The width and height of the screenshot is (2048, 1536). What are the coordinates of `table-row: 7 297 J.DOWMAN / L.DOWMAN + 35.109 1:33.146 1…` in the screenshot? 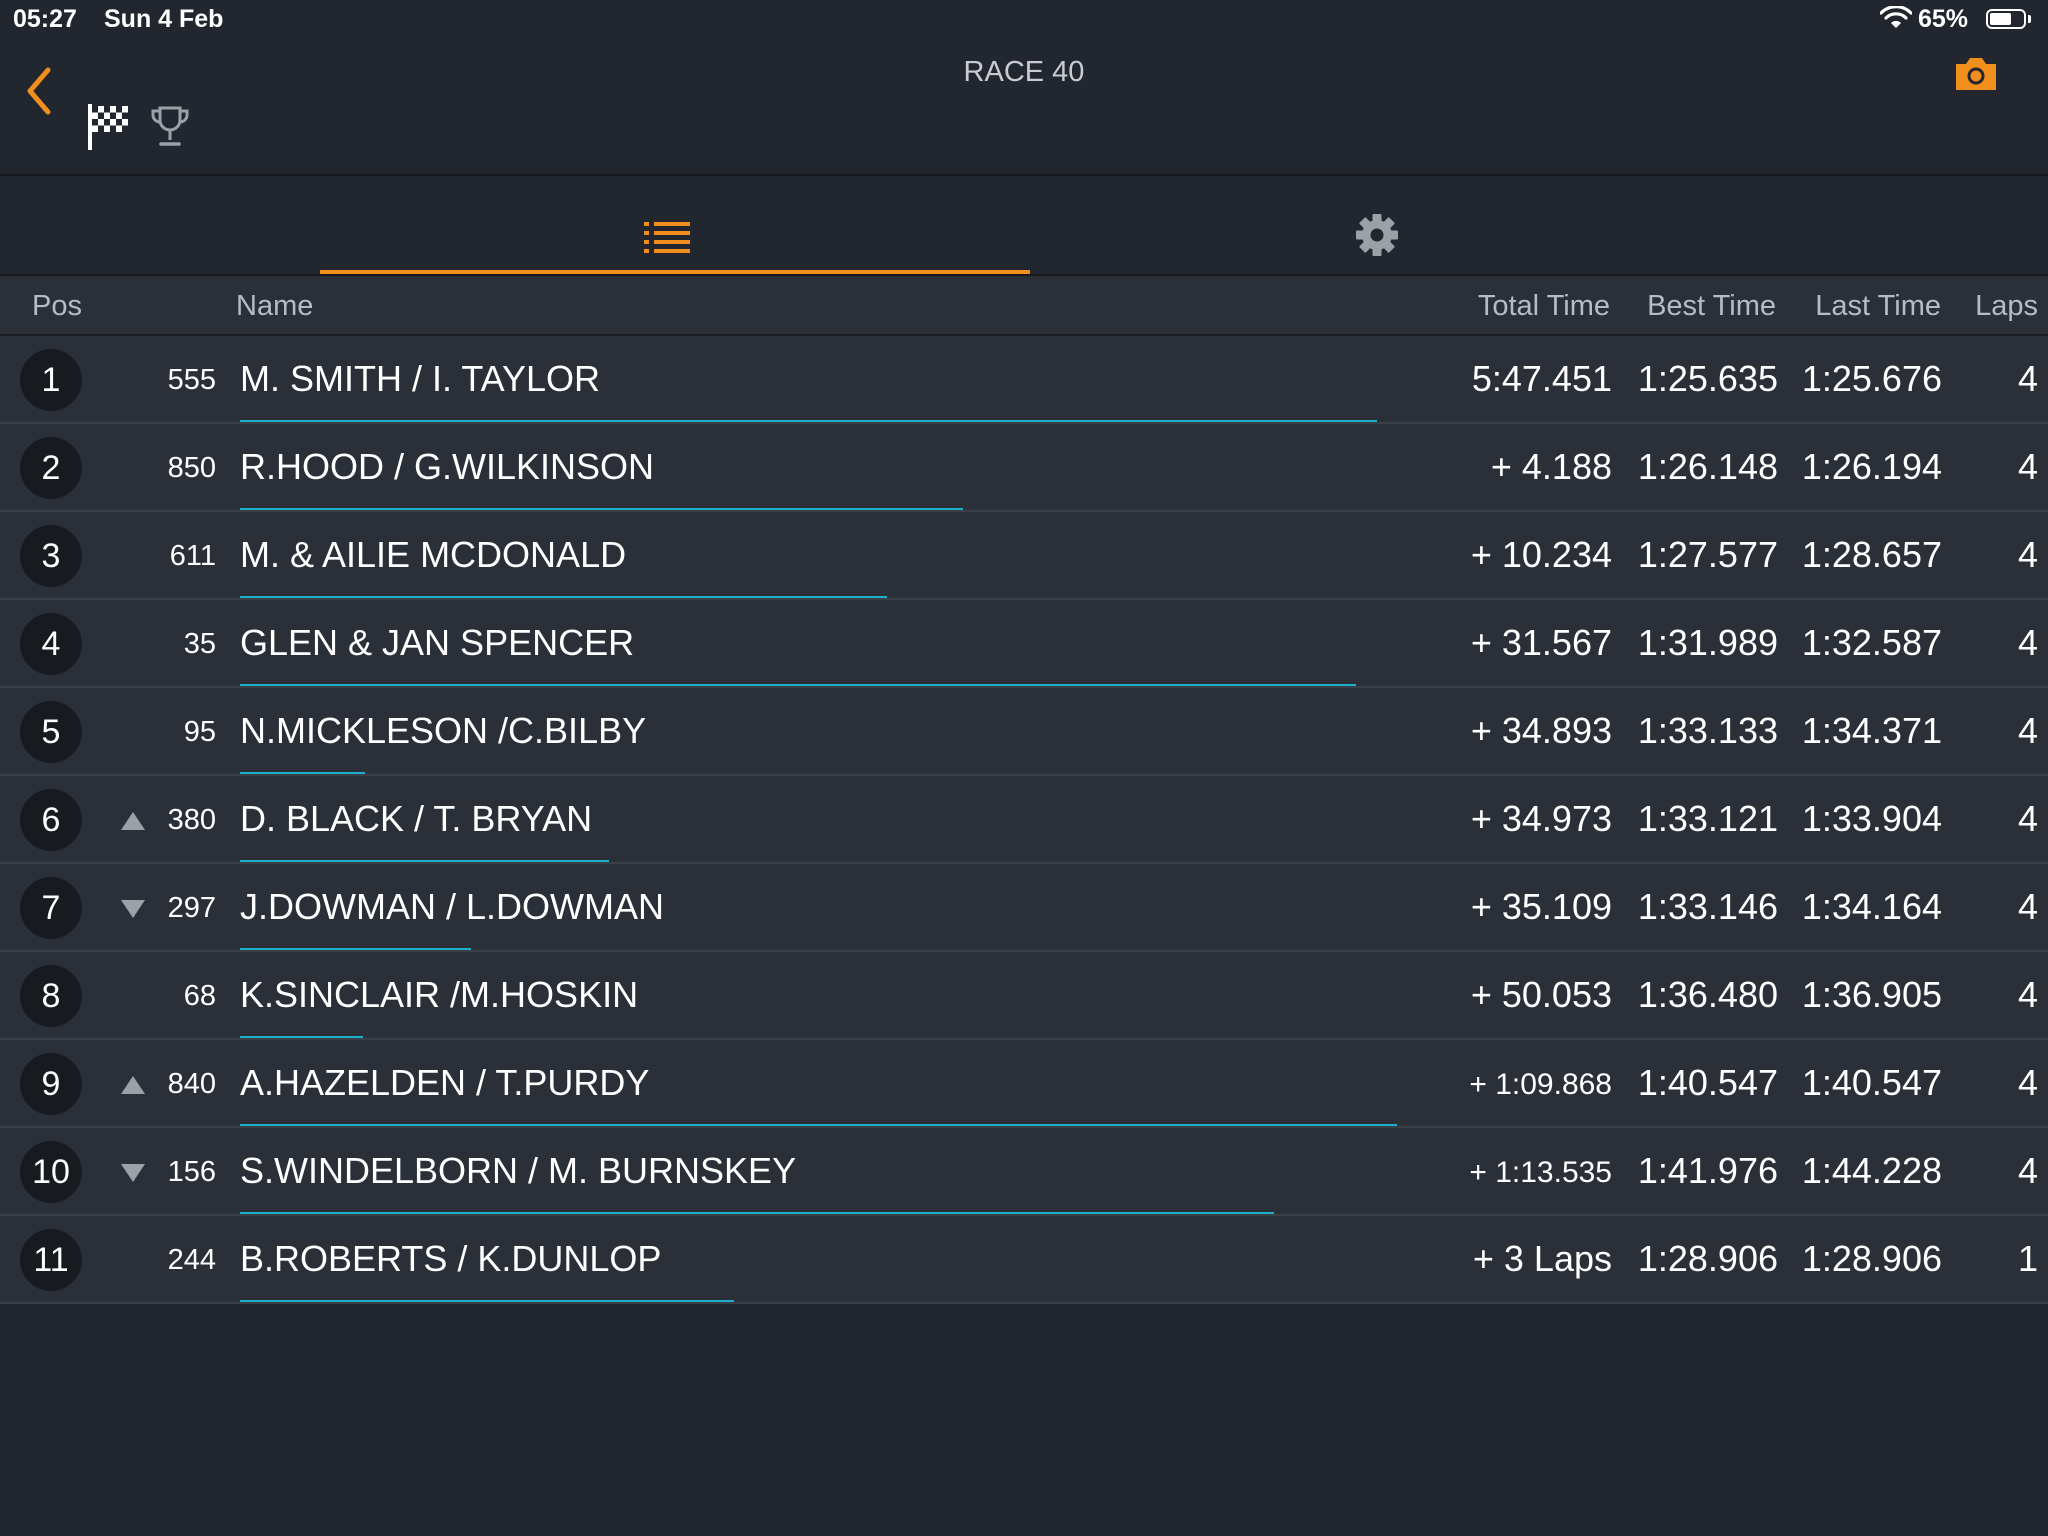 It's located at (1024, 908).